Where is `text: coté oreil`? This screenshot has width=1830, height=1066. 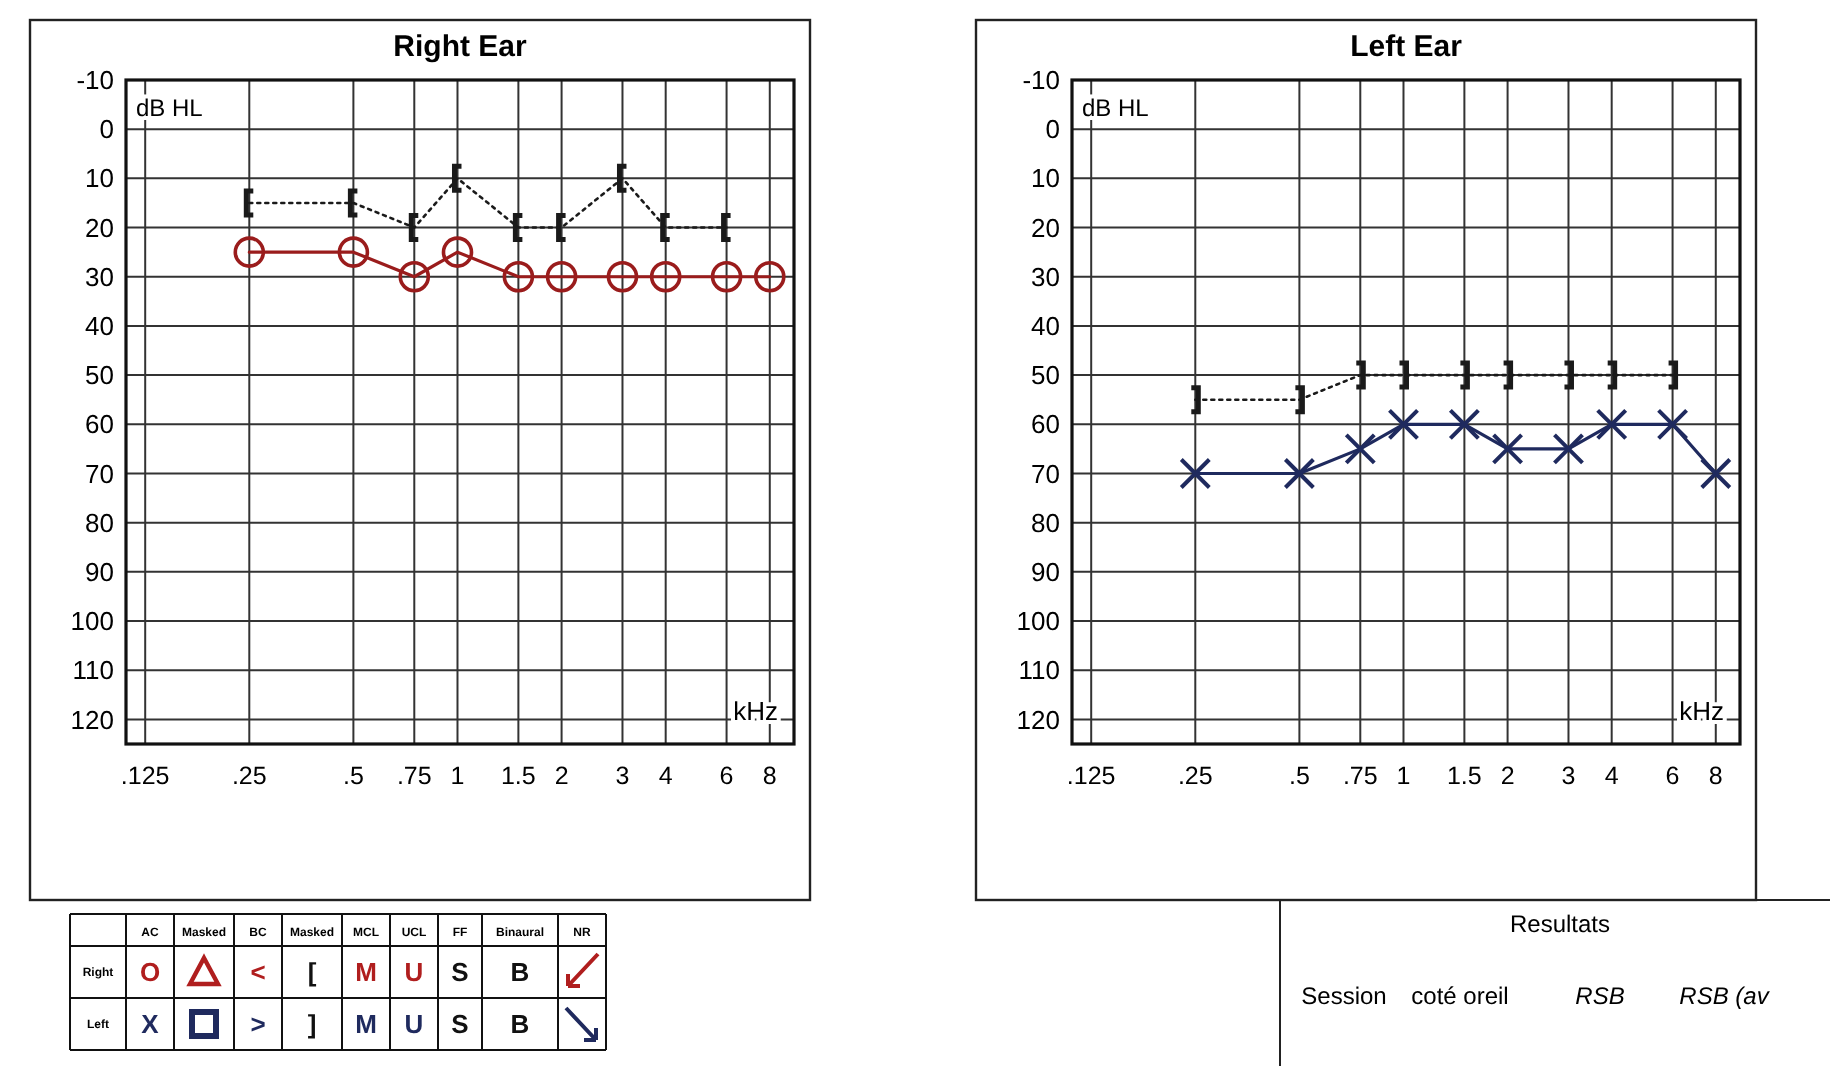
text: coté oreil is located at coordinates (1460, 996).